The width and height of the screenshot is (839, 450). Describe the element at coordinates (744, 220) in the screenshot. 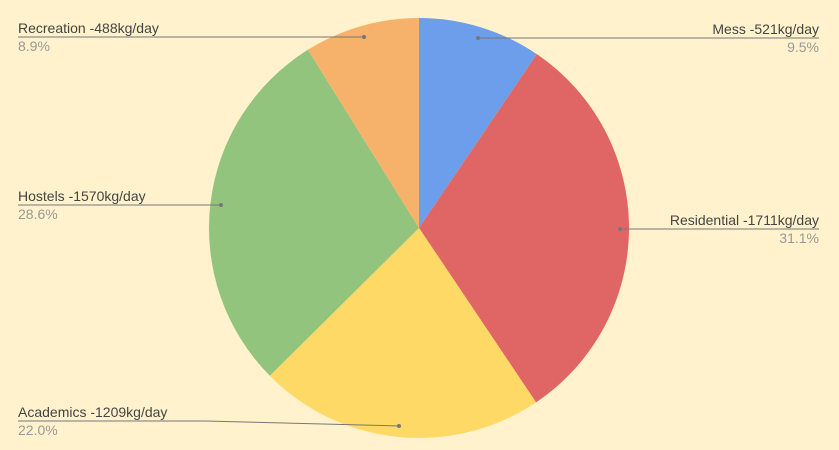

I see `slice-label: Residential -1711kg/day` at that location.